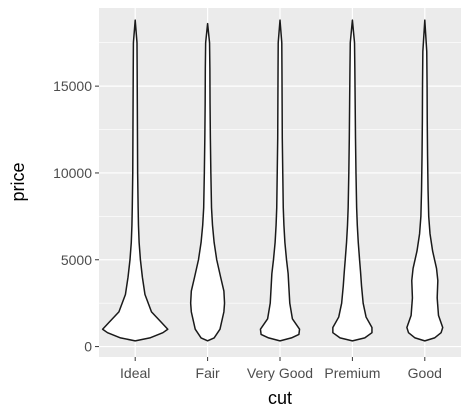 The width and height of the screenshot is (474, 415). I want to click on y-axis-ticks: 0 5000 10000 15000, so click(76, 216).